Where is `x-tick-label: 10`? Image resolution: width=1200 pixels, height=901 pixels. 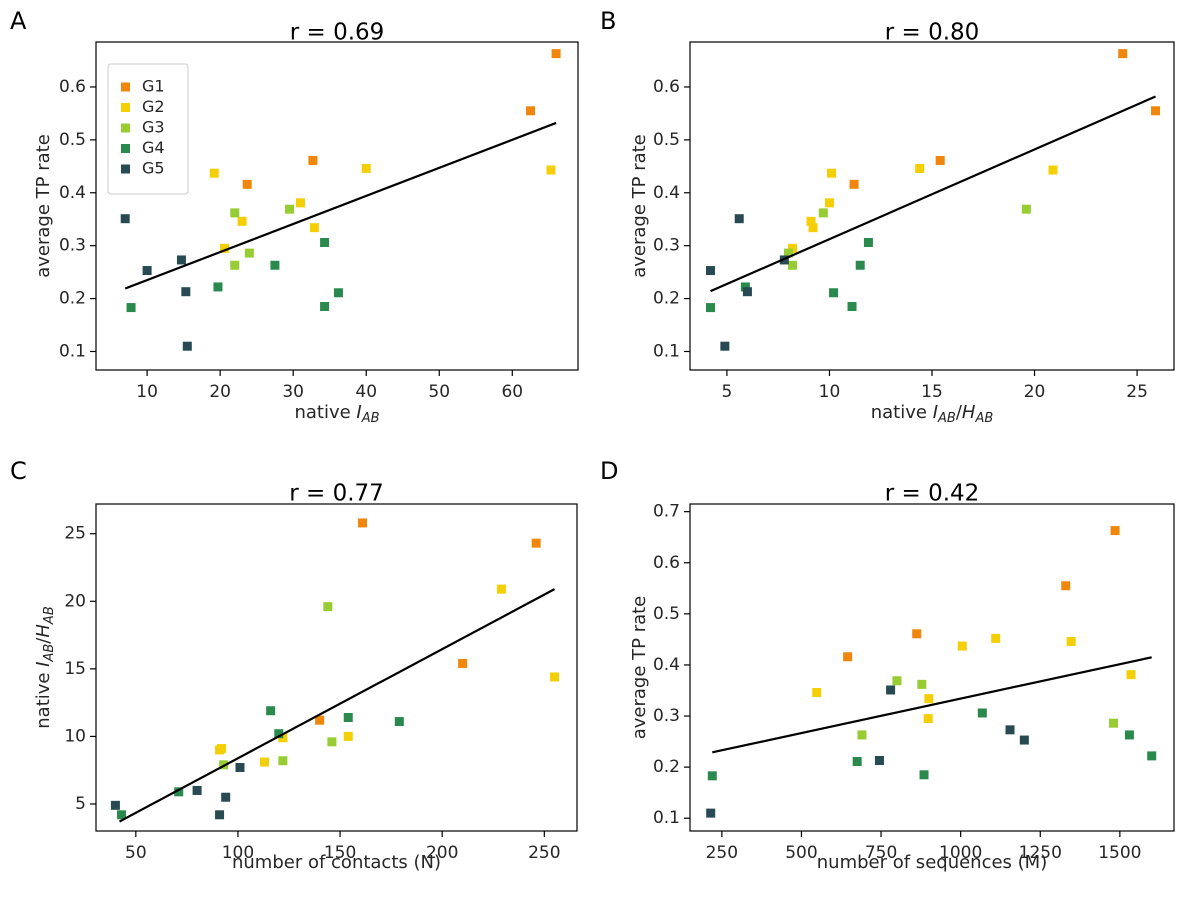
x-tick-label: 10 is located at coordinates (147, 392).